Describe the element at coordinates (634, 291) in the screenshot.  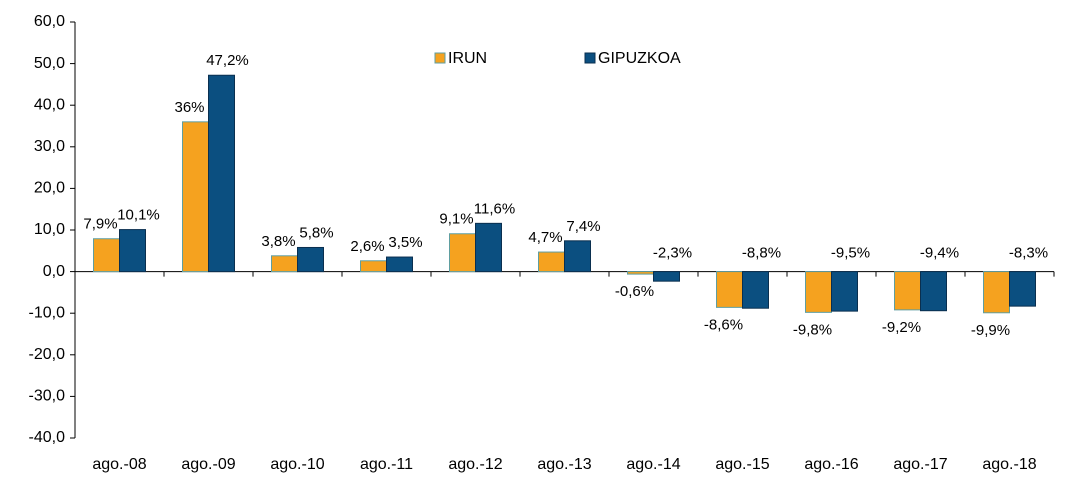
I see `value-label: -0,6%` at that location.